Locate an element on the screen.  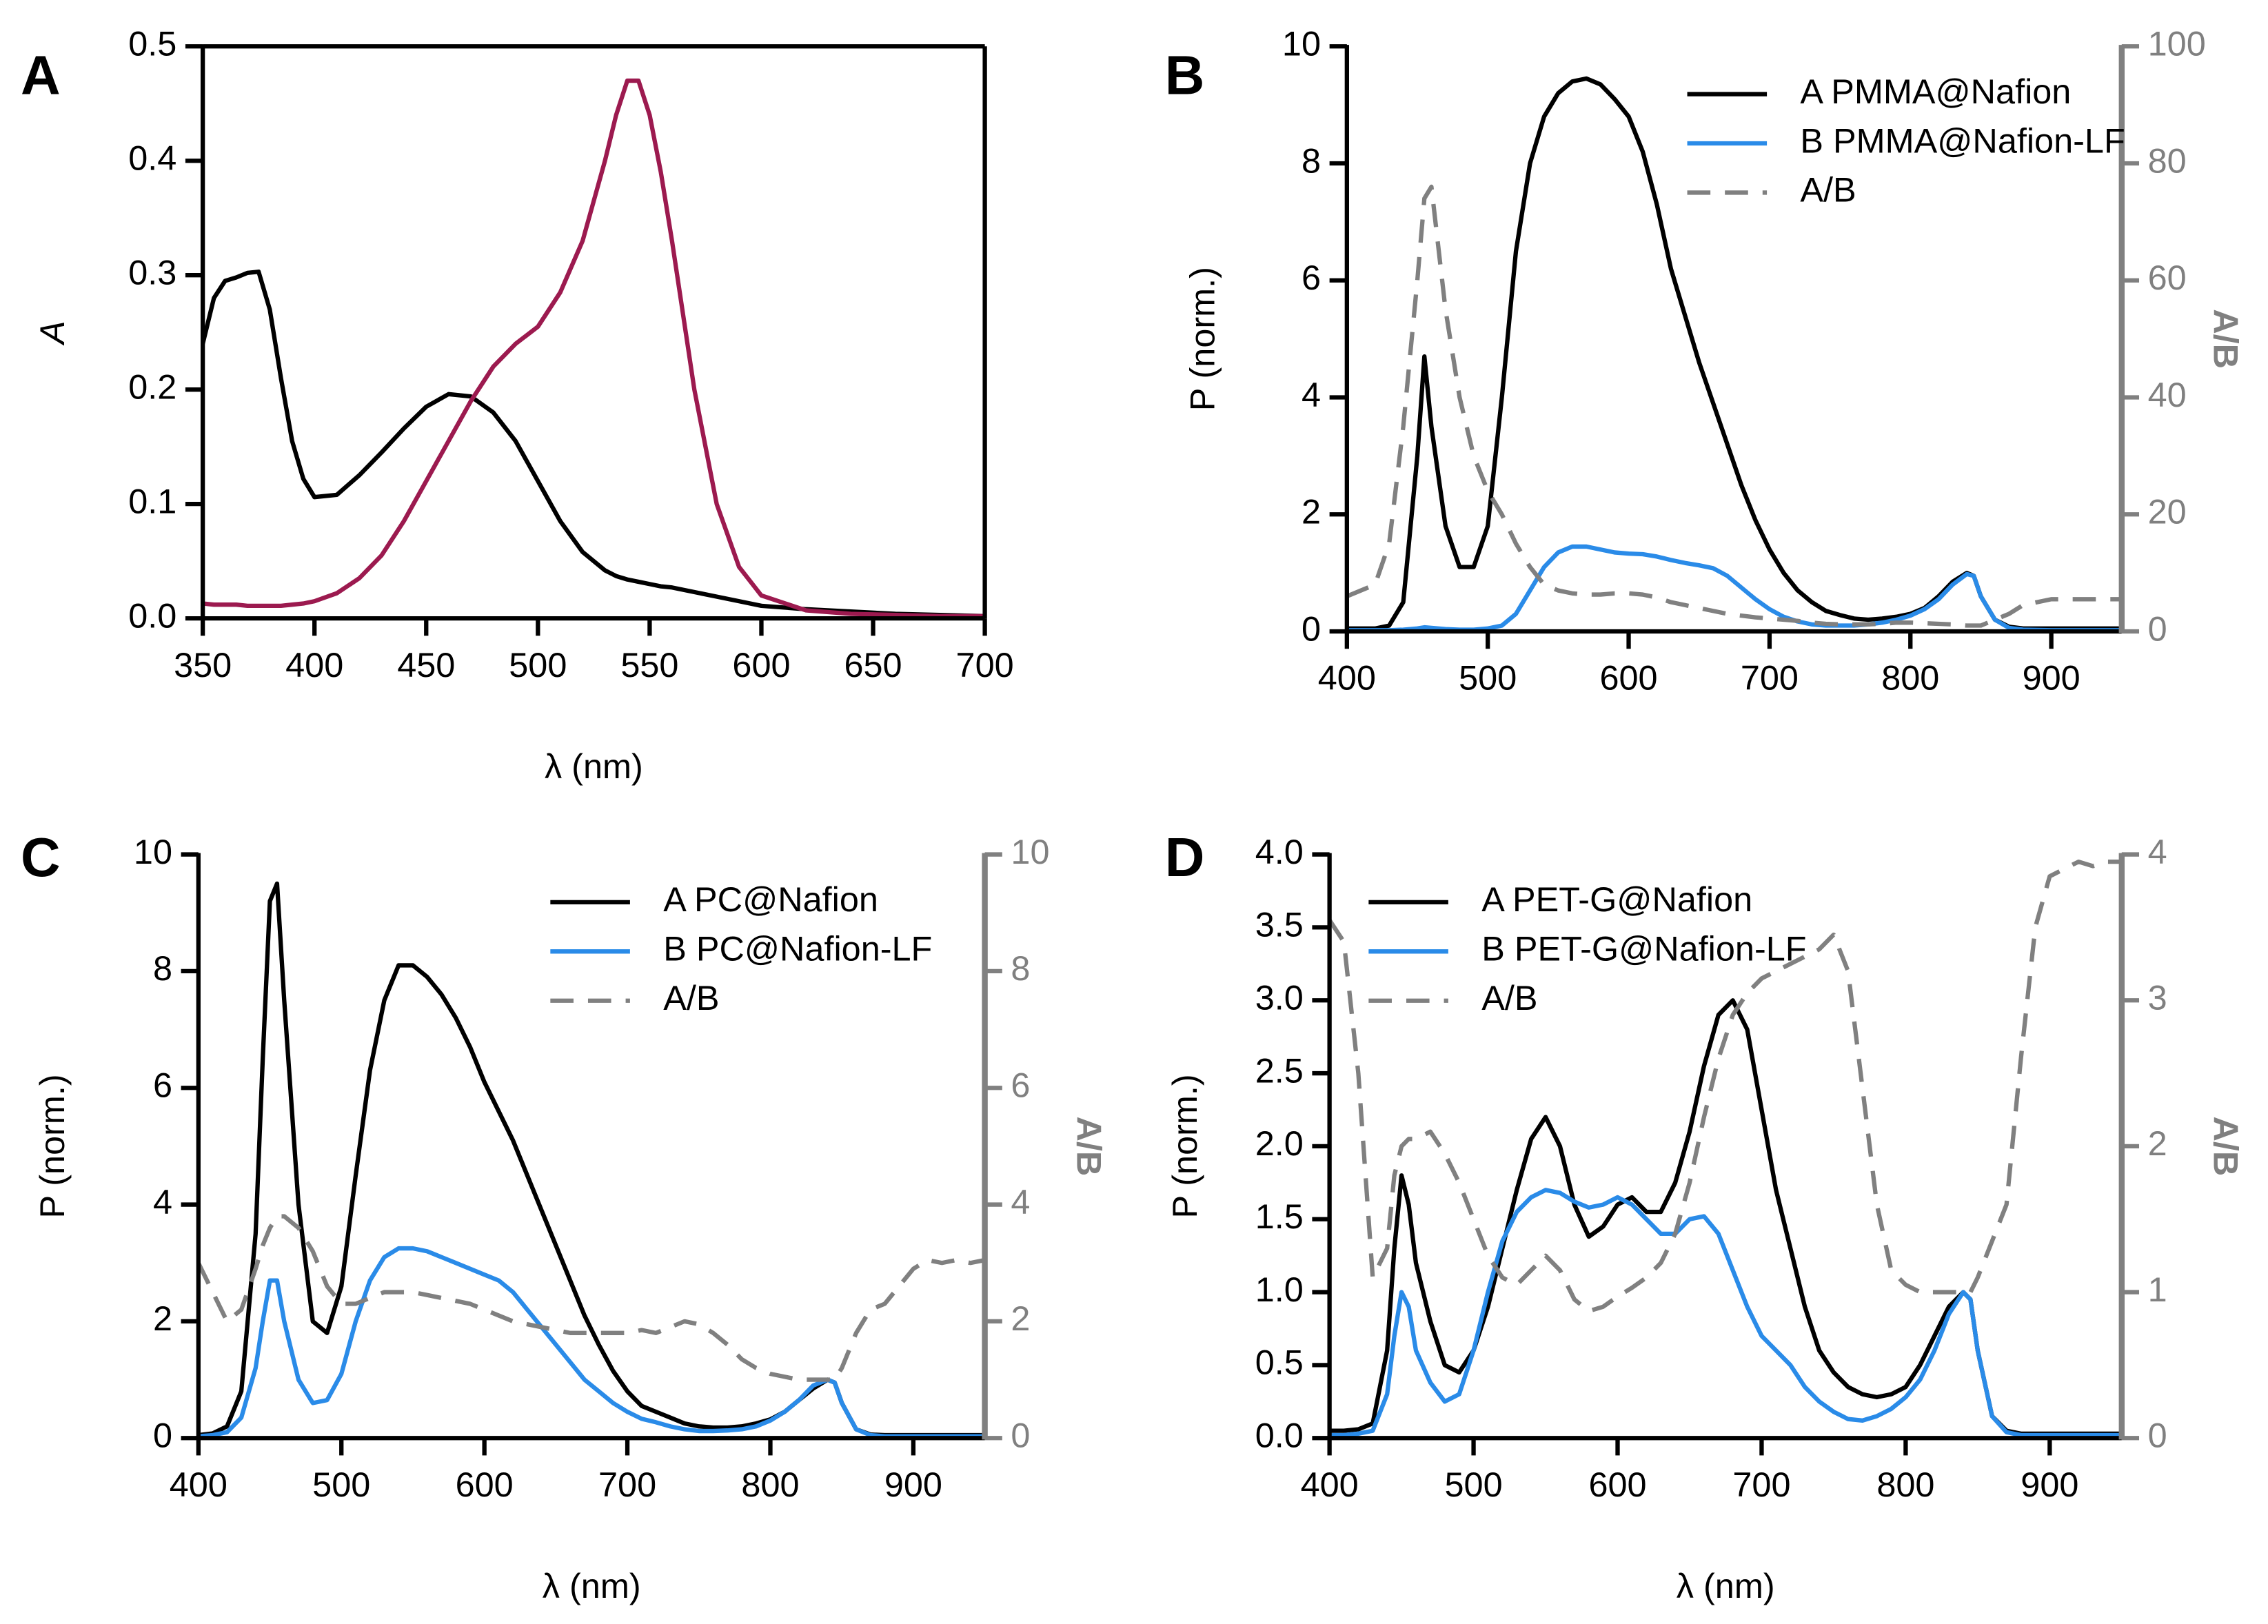
y-tick-label: 4.0 is located at coordinates (1279, 851).